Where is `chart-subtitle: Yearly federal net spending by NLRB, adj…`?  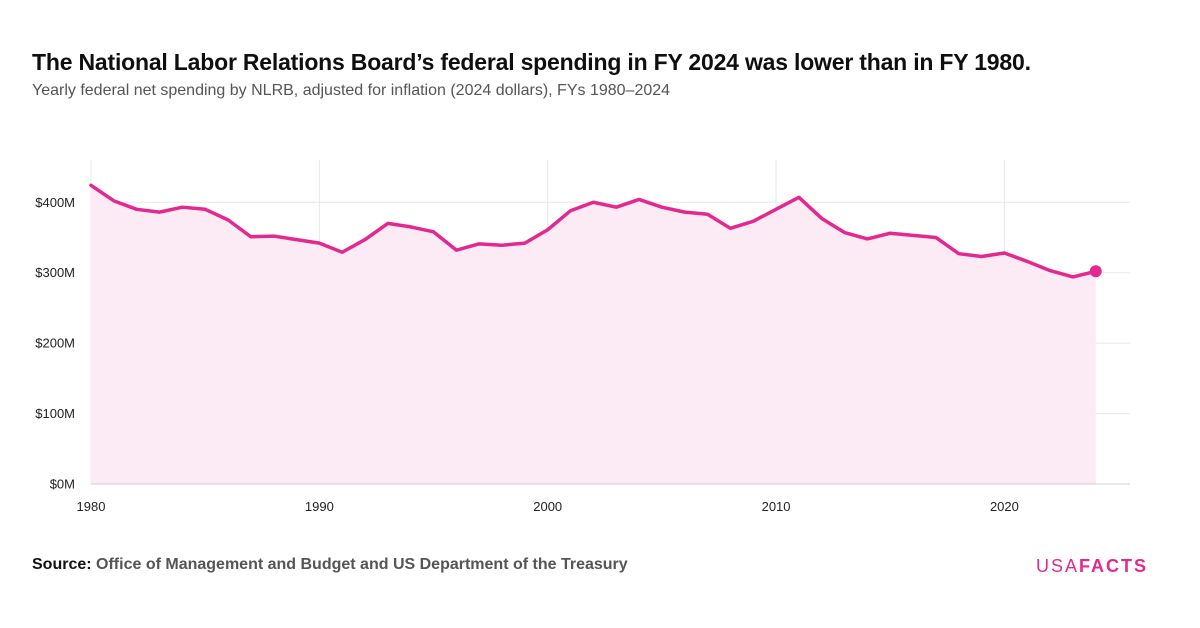
chart-subtitle: Yearly federal net spending by NLRB, adj… is located at coordinates (351, 90).